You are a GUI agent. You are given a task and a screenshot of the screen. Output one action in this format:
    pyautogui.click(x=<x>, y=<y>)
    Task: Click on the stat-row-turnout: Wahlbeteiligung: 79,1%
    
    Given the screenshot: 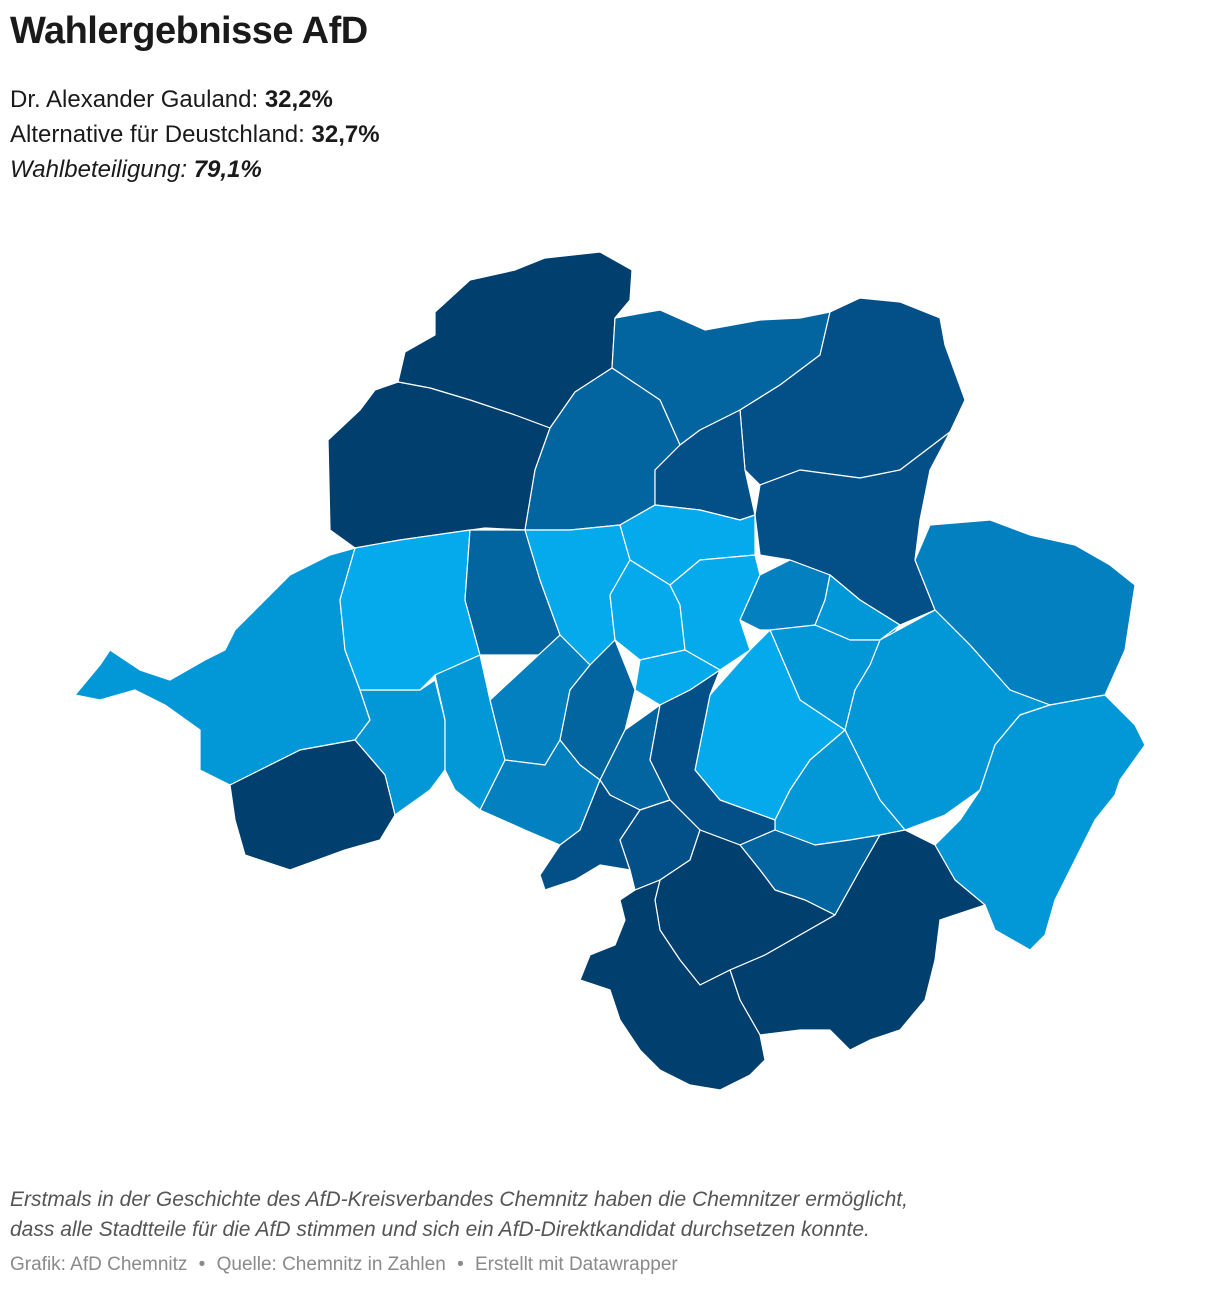 What is the action you would take?
    pyautogui.click(x=195, y=169)
    